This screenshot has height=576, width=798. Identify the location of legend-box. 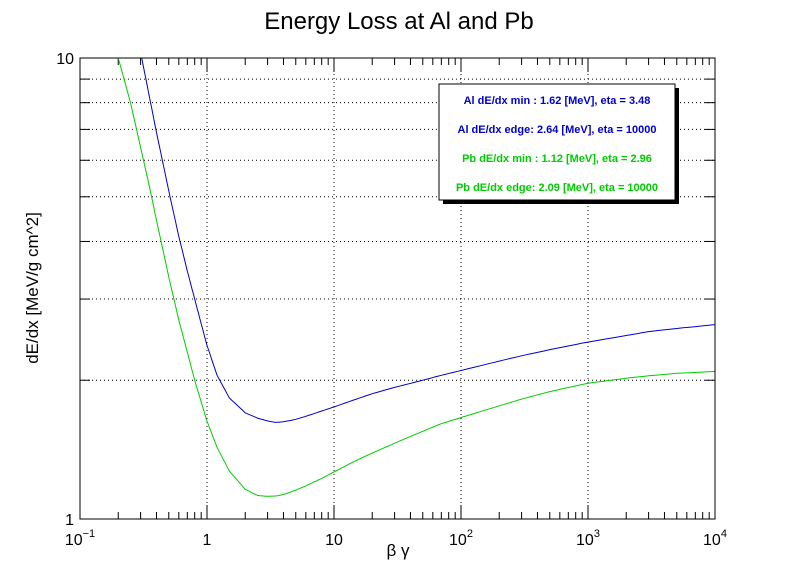
(557, 142).